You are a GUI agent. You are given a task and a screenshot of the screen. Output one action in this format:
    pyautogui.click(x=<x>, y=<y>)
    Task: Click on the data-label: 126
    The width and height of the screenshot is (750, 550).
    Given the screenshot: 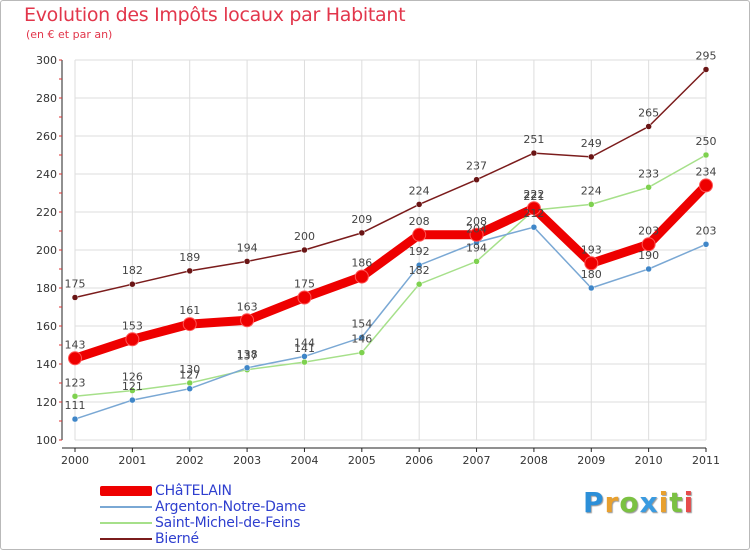 What is the action you would take?
    pyautogui.click(x=132, y=377)
    